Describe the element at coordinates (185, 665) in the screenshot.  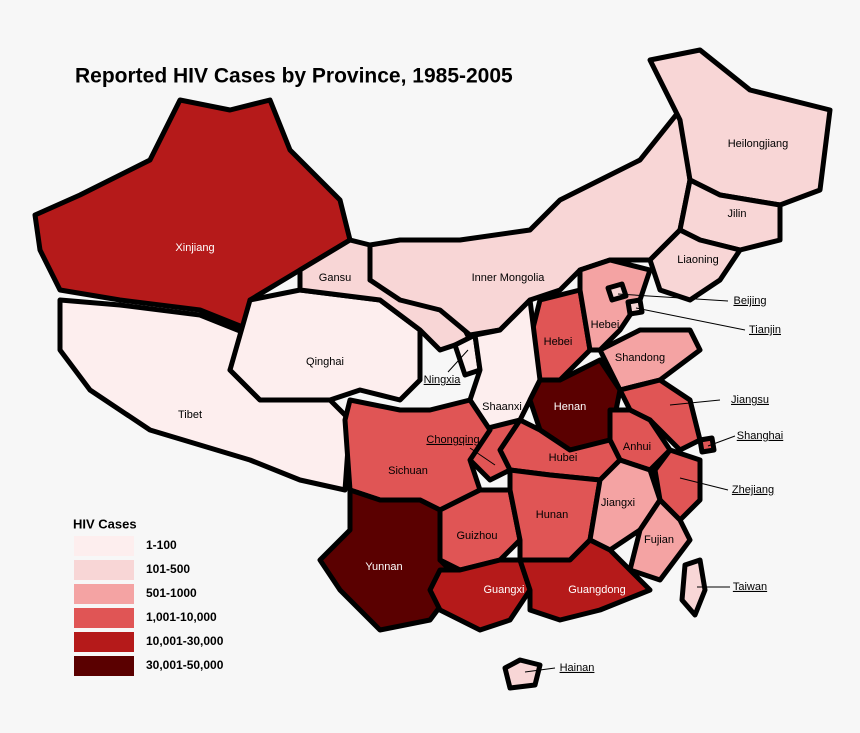
I see `legend-label: 30,001-50,000` at that location.